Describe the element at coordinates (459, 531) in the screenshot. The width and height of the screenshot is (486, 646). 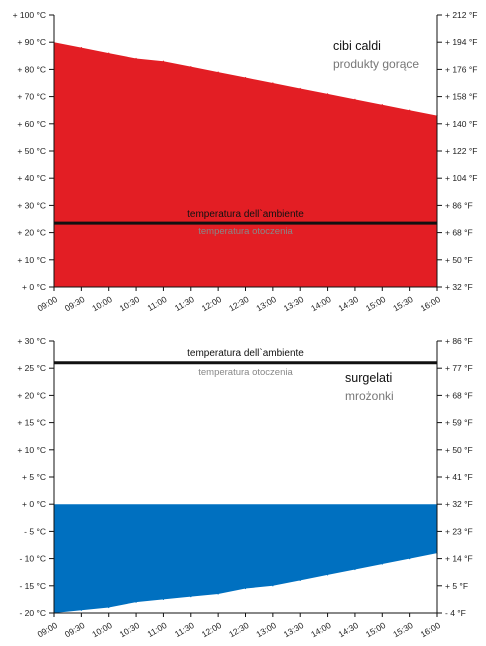
I see `right-tick-label: + 23 °F` at that location.